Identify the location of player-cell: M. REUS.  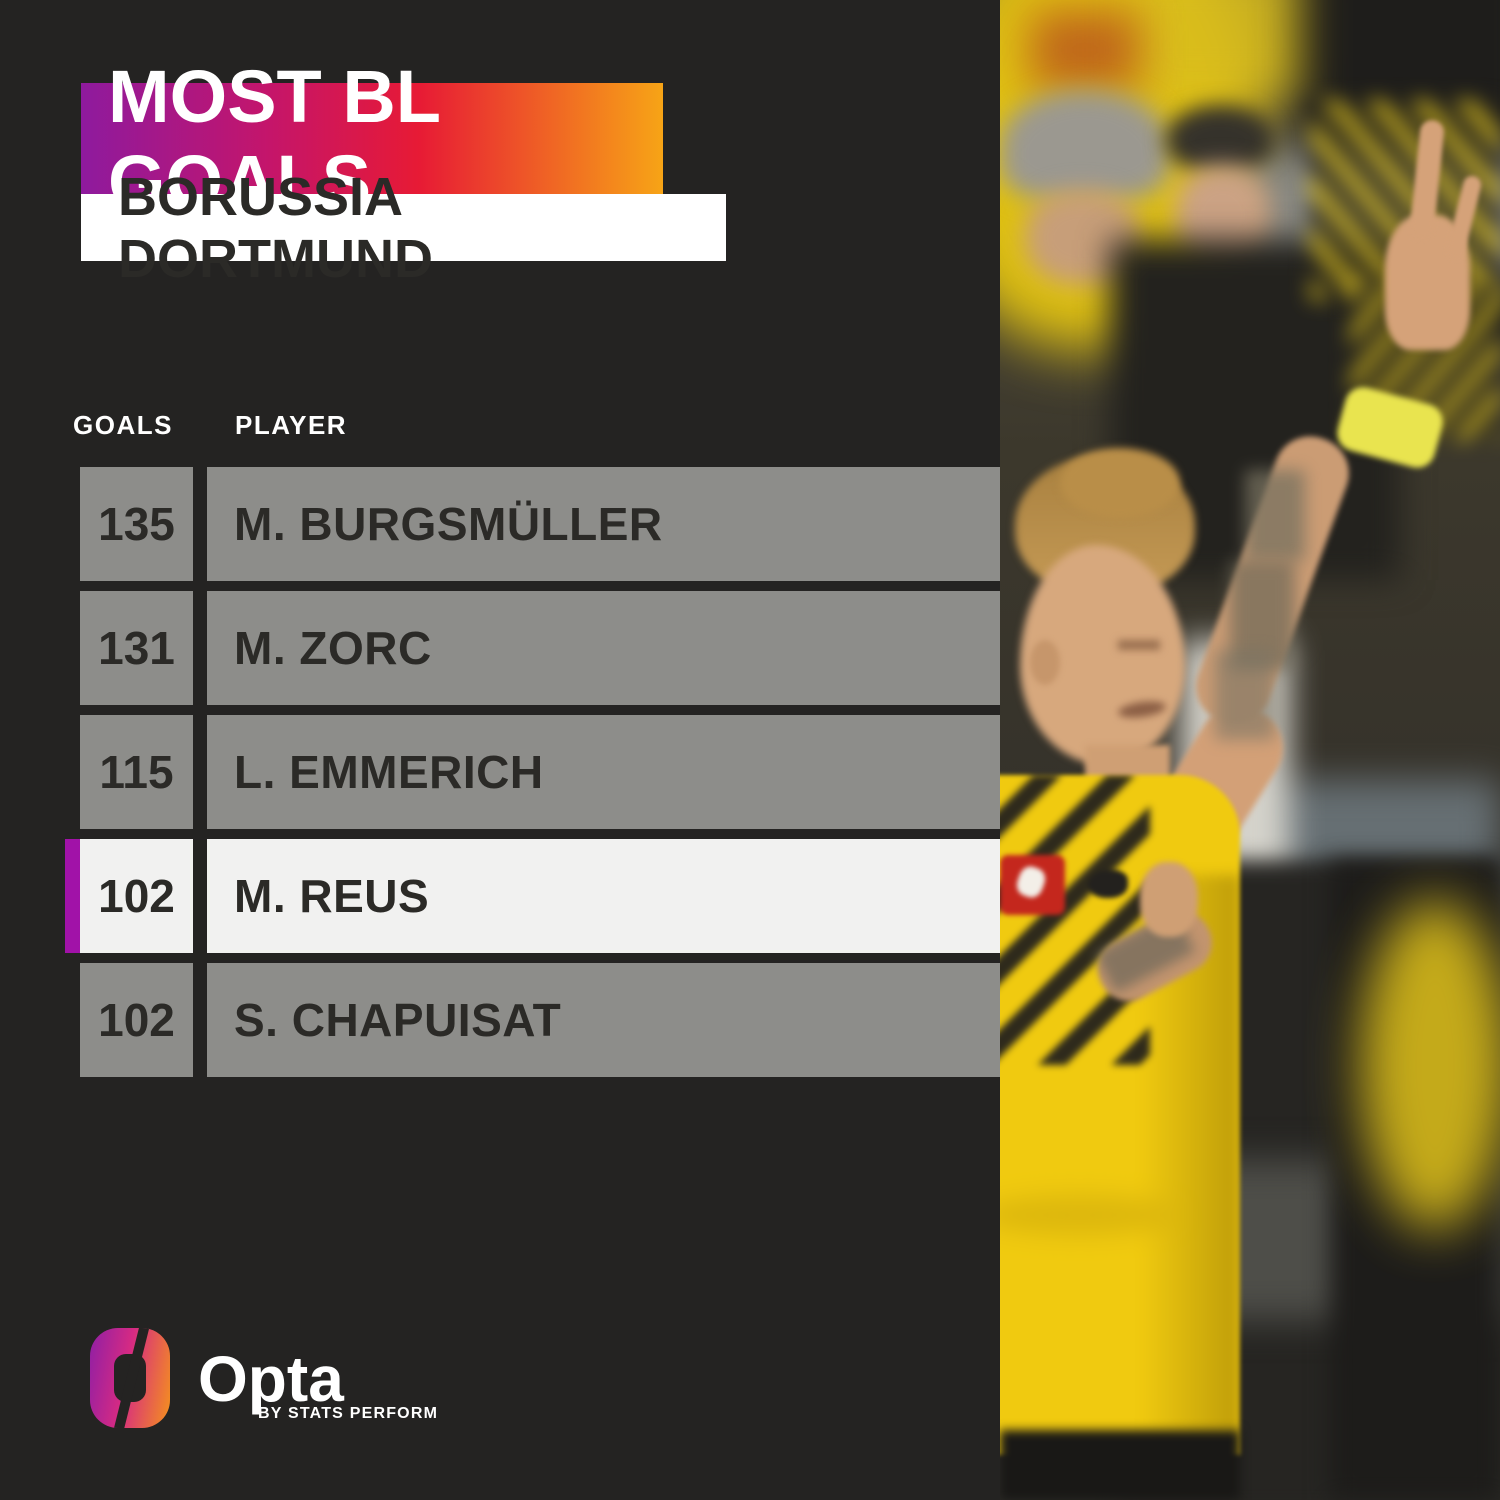
(603, 896).